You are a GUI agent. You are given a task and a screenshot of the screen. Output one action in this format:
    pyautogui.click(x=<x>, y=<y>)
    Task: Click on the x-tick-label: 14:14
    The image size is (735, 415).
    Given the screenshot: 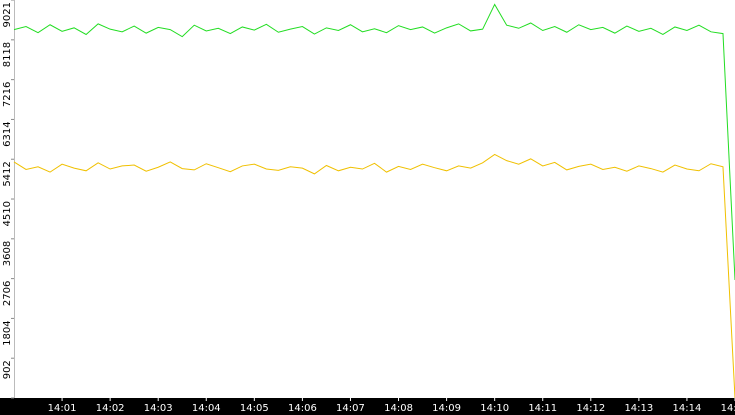 What is the action you would take?
    pyautogui.click(x=687, y=408)
    